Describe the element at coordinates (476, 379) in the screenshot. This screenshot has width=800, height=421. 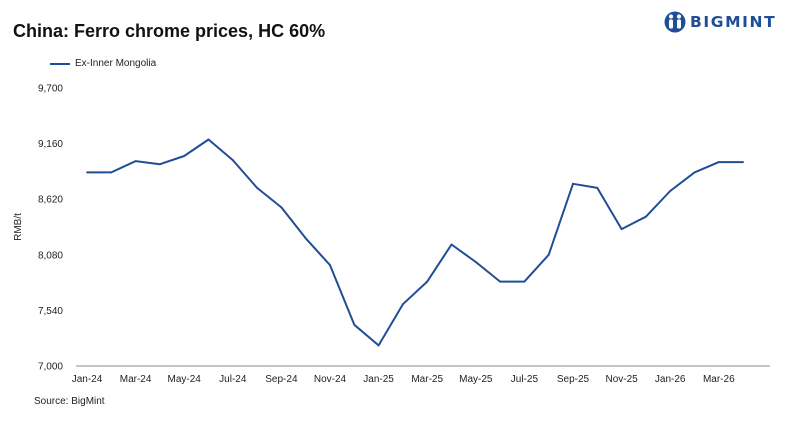
I see `x-tick-label: May-25` at that location.